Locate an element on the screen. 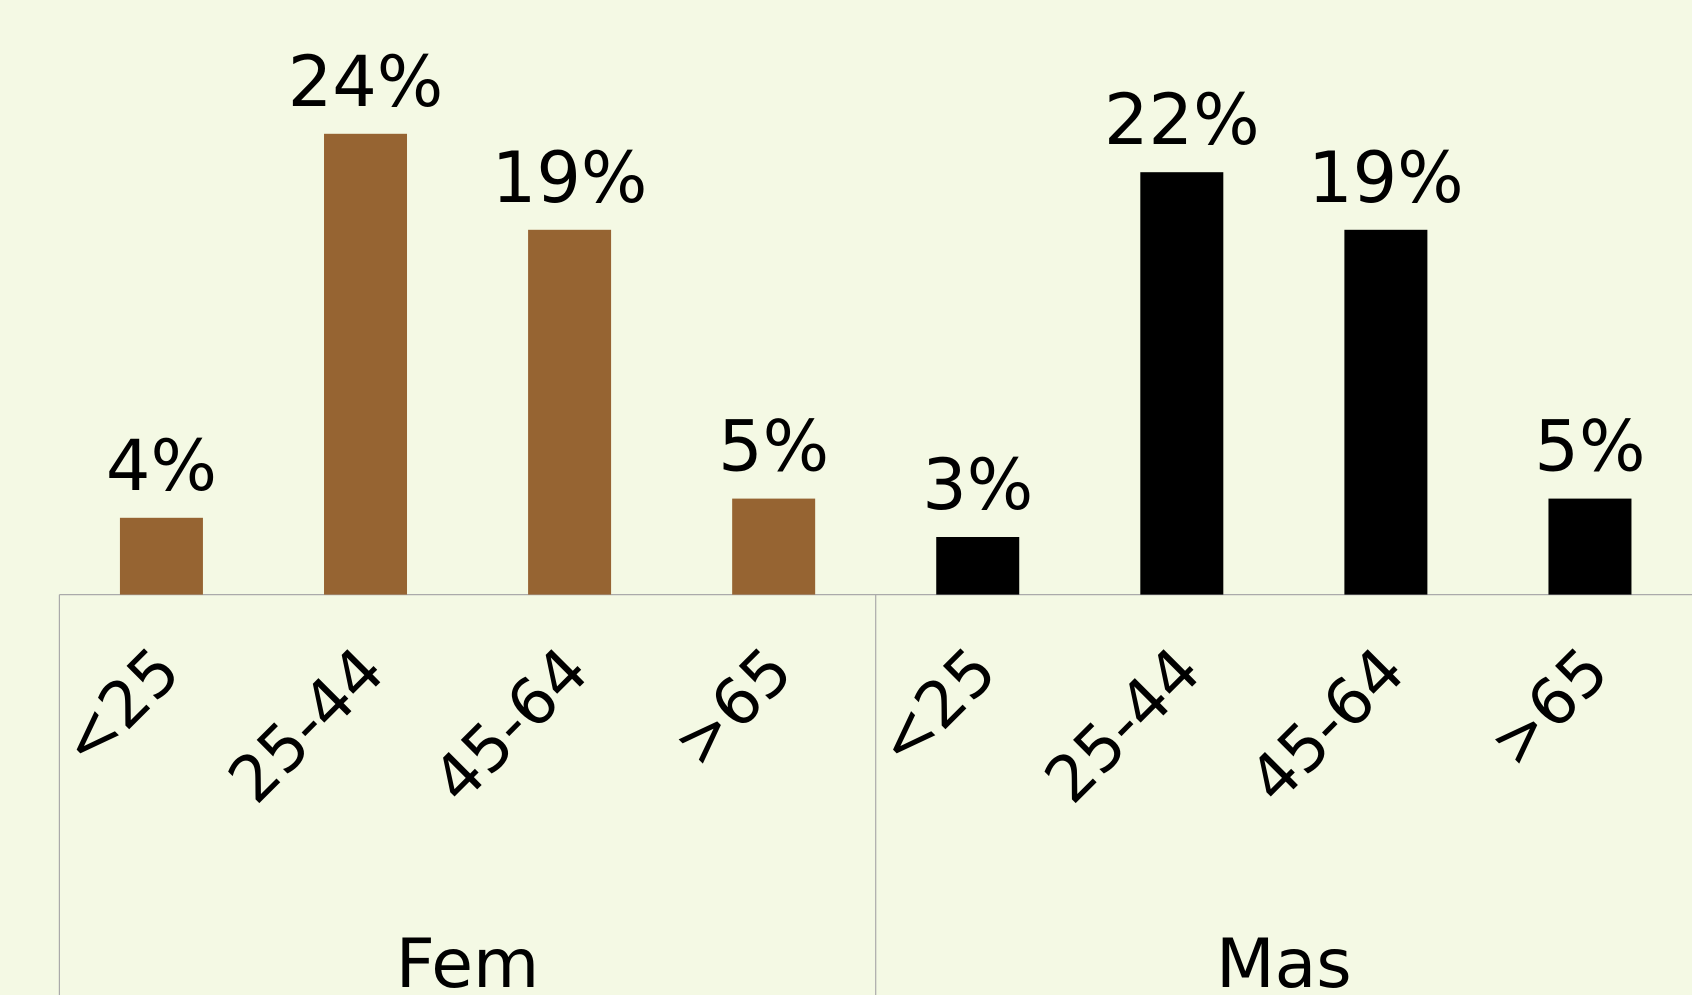 Image resolution: width=1692 pixels, height=995 pixels. group-label: Fem is located at coordinates (467, 960).